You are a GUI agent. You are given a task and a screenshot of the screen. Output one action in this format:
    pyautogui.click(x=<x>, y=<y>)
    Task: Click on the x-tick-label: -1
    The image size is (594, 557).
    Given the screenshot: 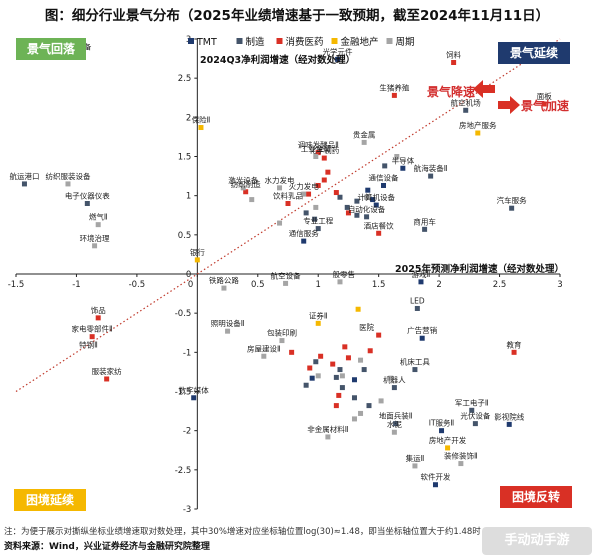 What is the action you would take?
    pyautogui.click(x=76, y=285)
    